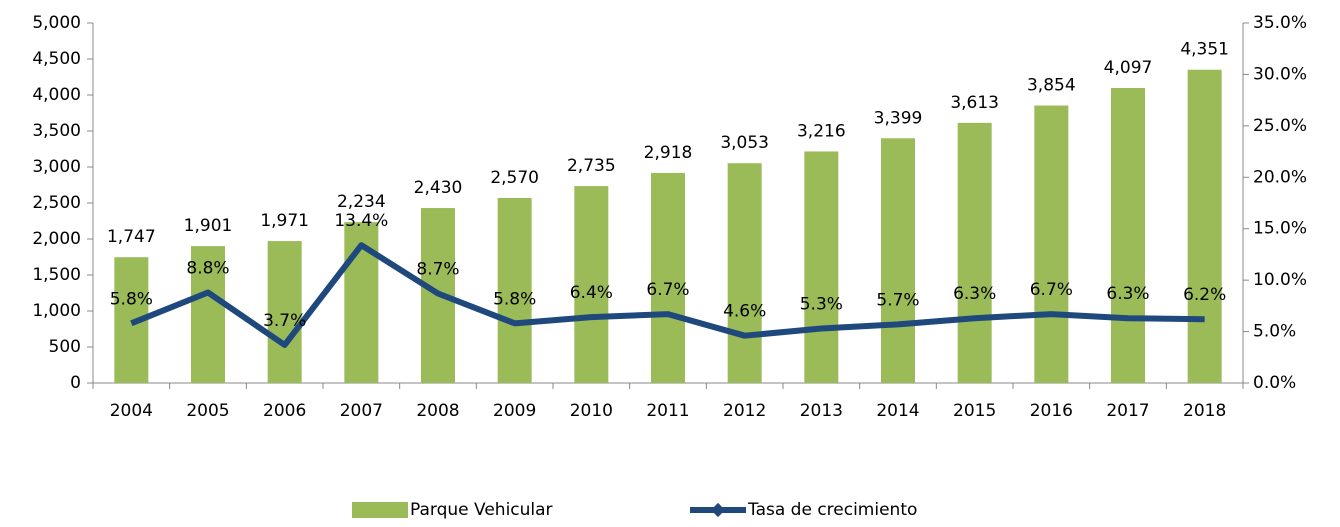 The image size is (1340, 527). What do you see at coordinates (1128, 68) in the screenshot?
I see `bar-label: 4,097` at bounding box center [1128, 68].